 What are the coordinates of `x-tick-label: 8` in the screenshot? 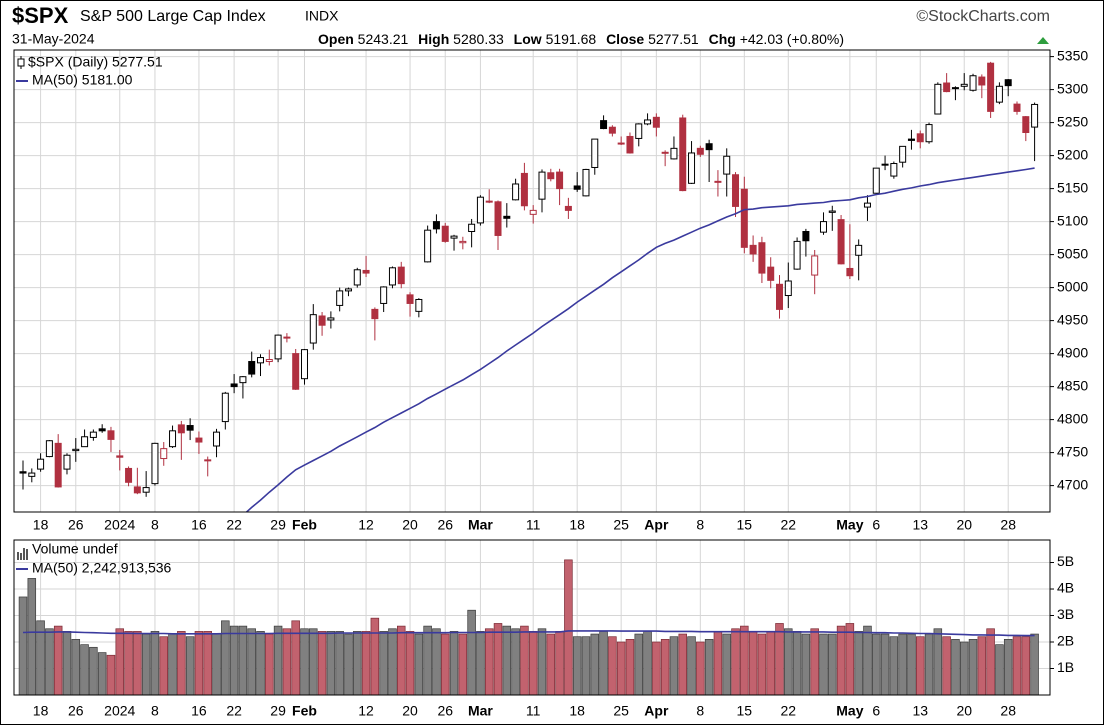 It's located at (700, 711).